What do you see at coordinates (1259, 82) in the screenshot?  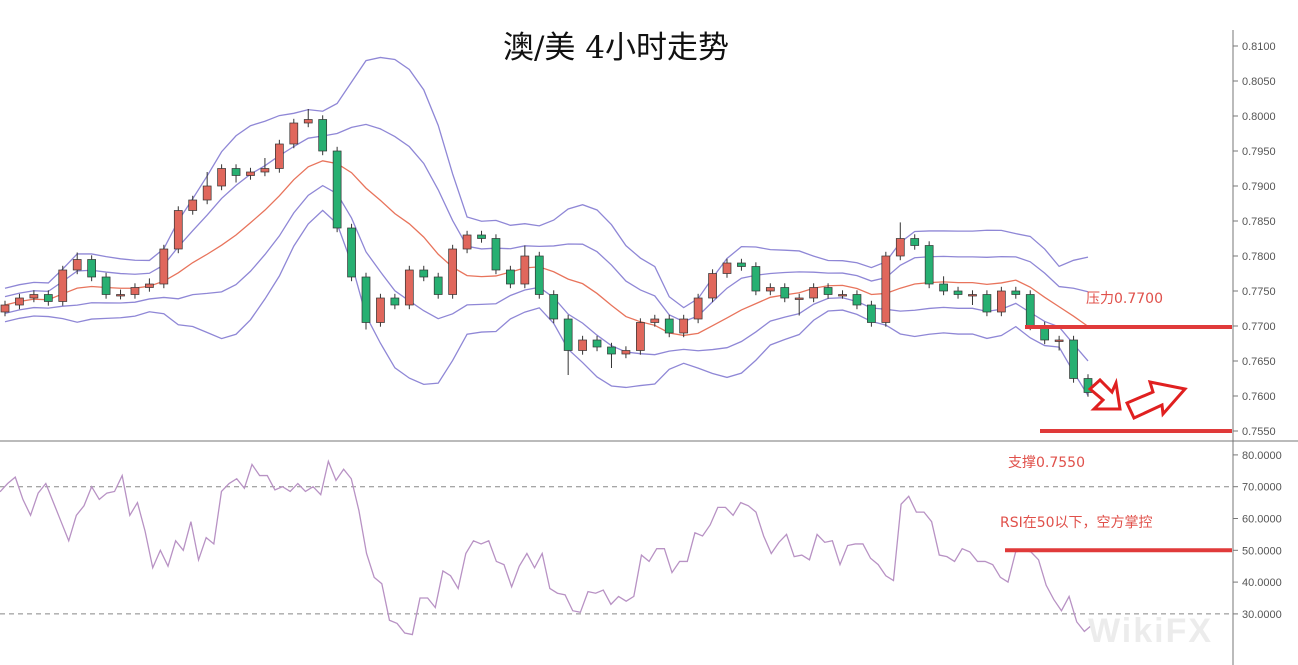 I see `price-tick-label: 0.8050` at bounding box center [1259, 82].